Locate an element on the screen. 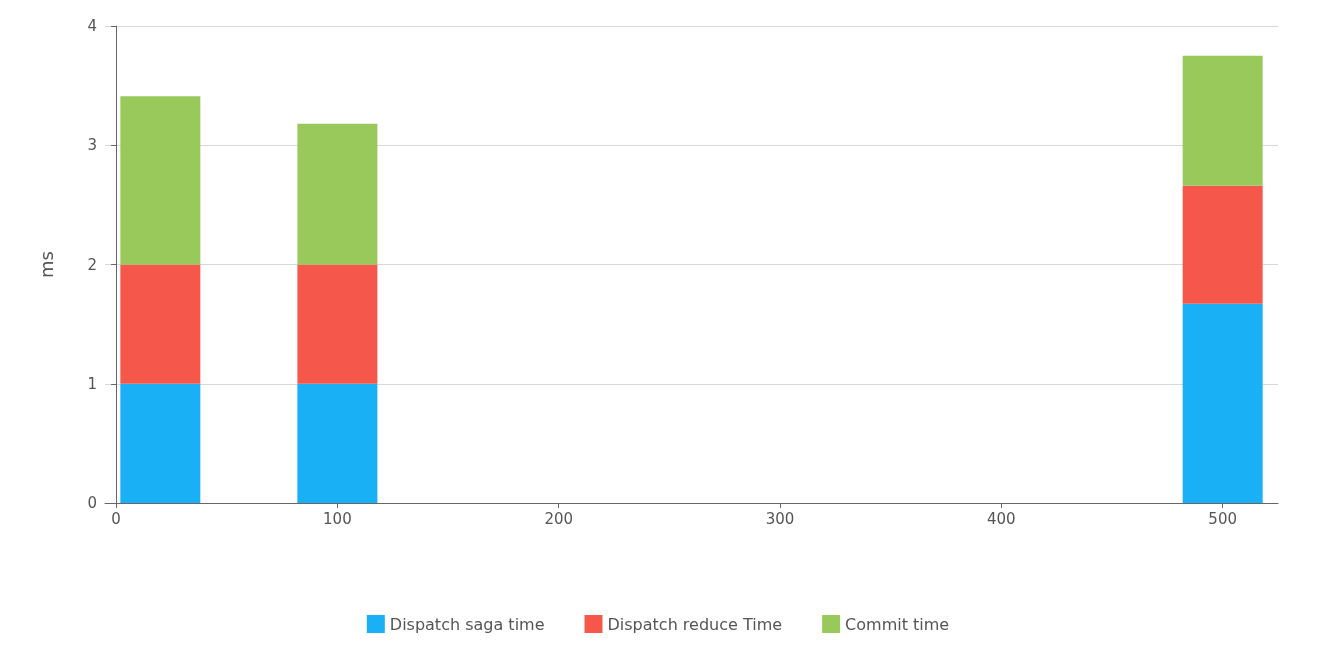 The image size is (1323, 672). y-tick-label: 2 is located at coordinates (92, 264).